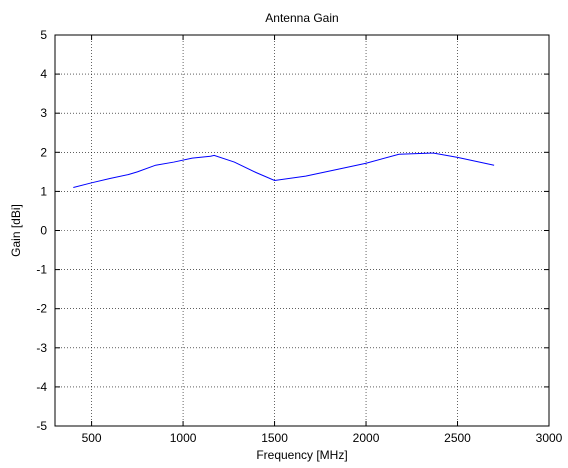 Image resolution: width=568 pixels, height=468 pixels. What do you see at coordinates (92, 438) in the screenshot?
I see `x-tick-label: 500` at bounding box center [92, 438].